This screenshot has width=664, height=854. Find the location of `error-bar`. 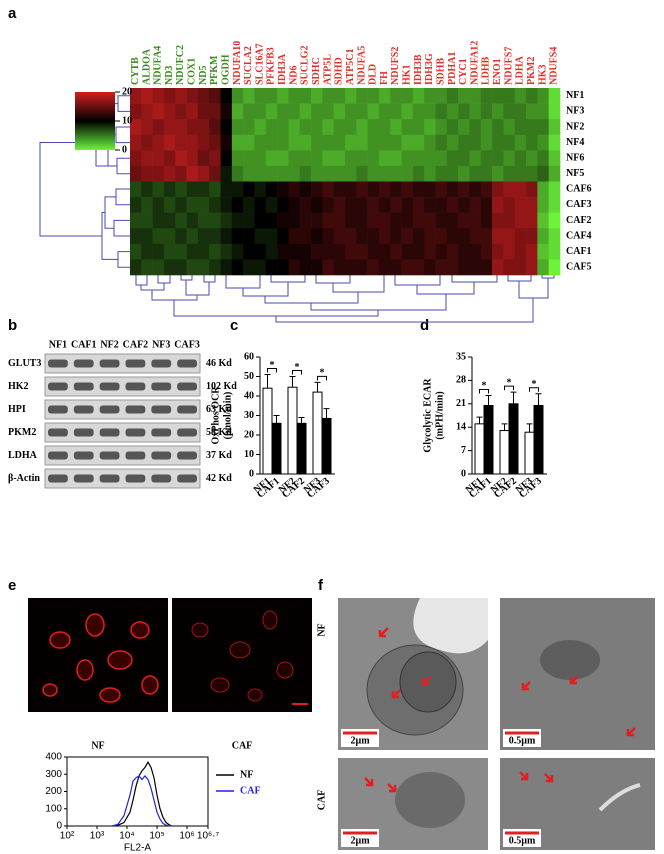

error-bar is located at coordinates (267, 381).